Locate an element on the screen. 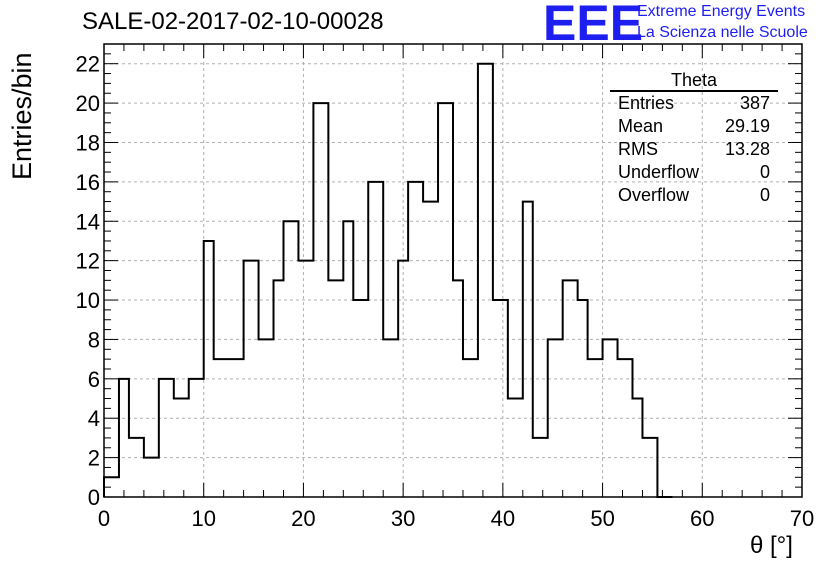  x-axis-label: θ [°] is located at coordinates (771, 545).